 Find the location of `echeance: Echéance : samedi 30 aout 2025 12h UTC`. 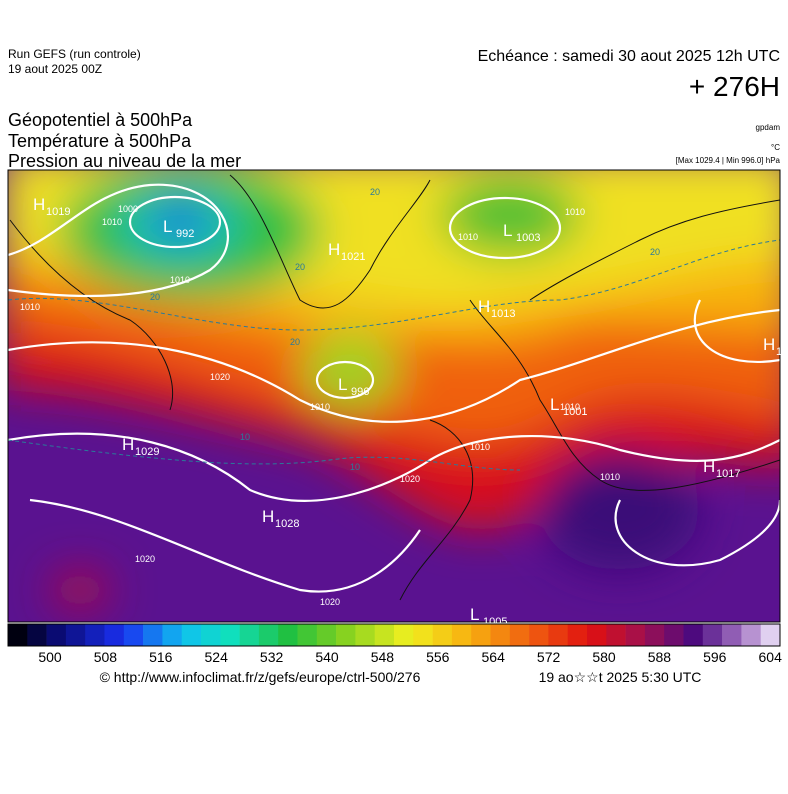

echeance: Echéance : samedi 30 aout 2025 12h UTC is located at coordinates (629, 56).